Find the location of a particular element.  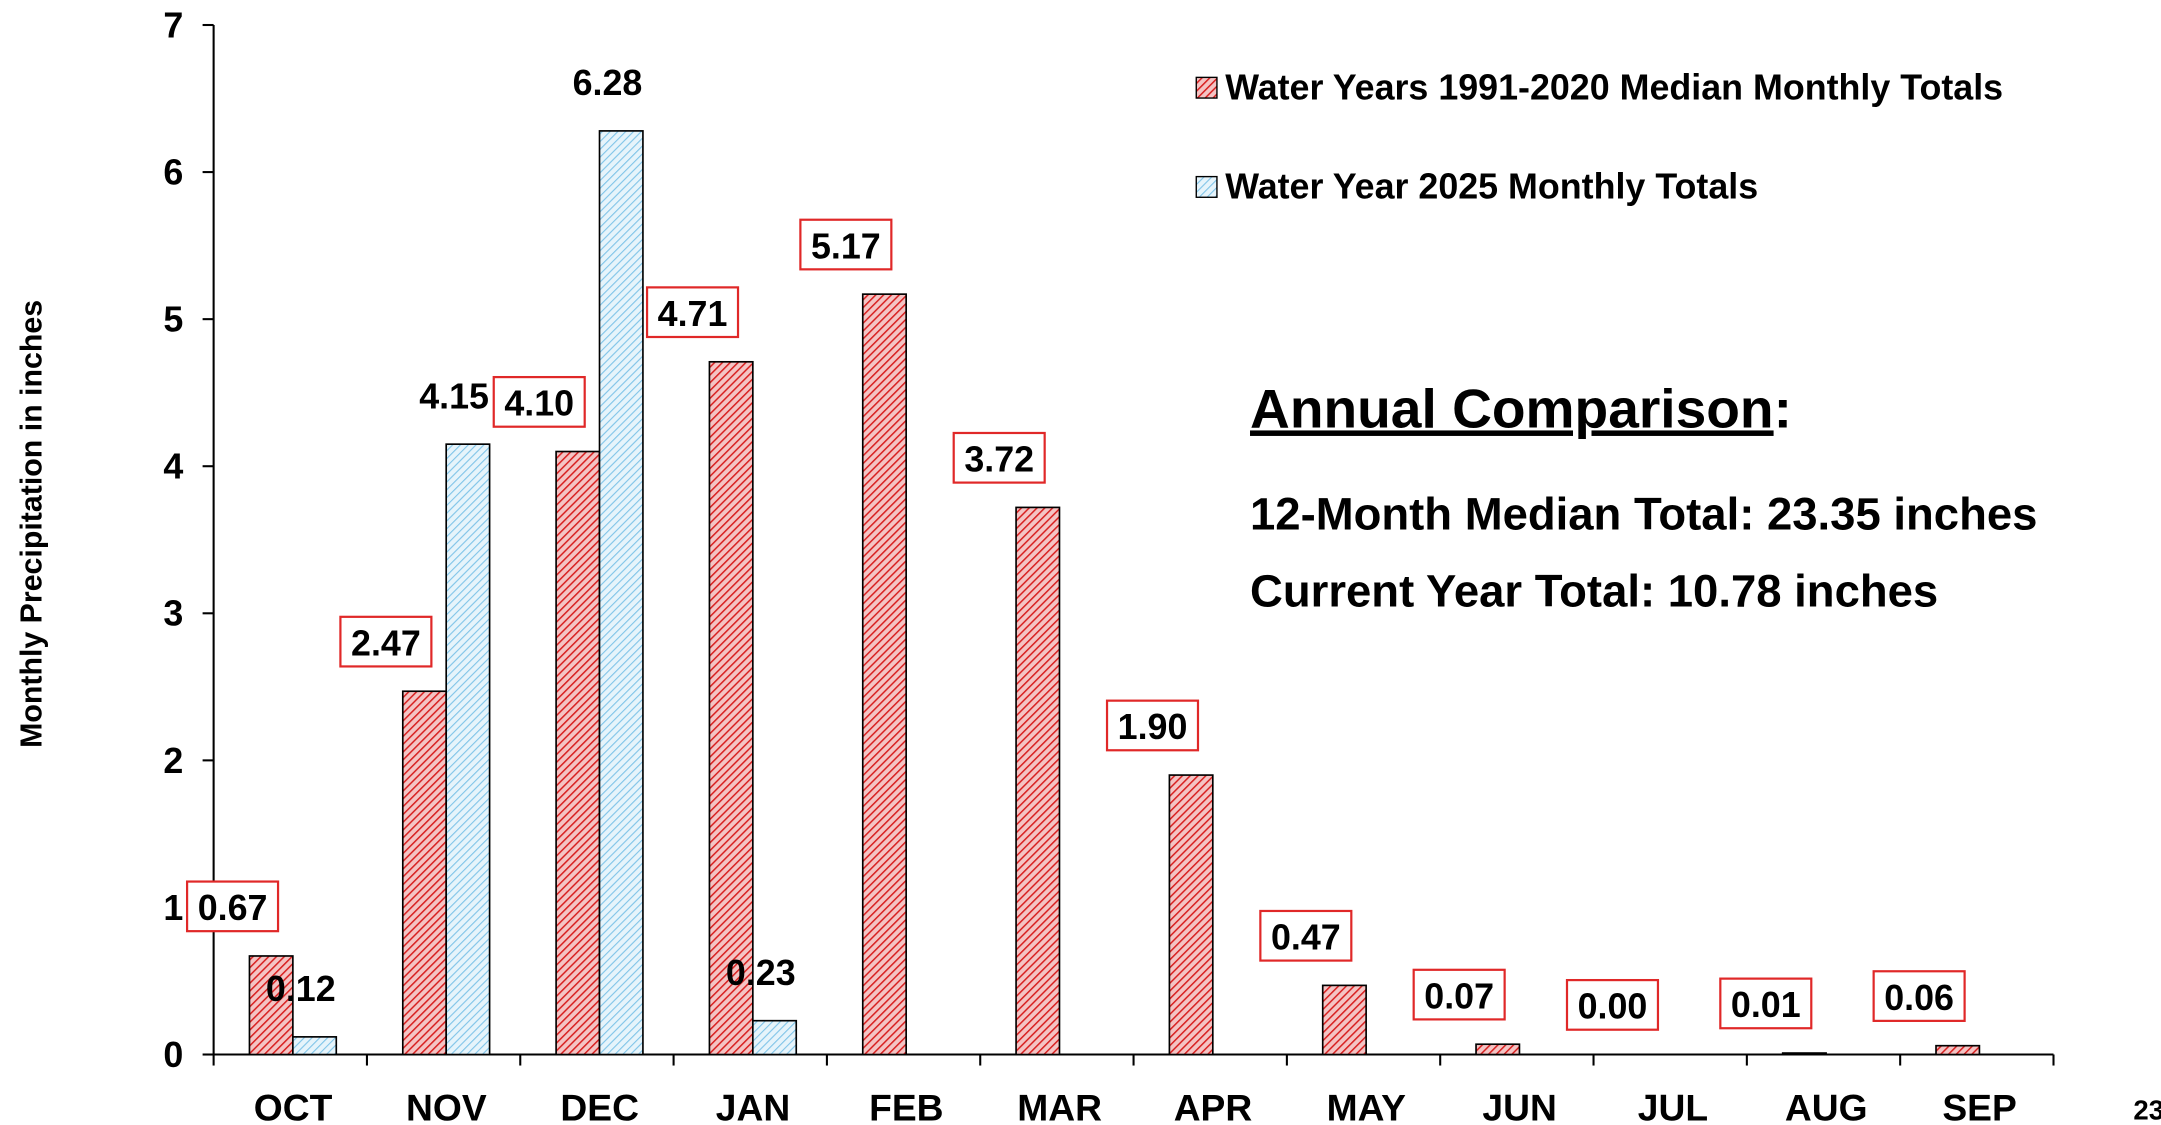

value-label: 2.47 is located at coordinates (386, 643).